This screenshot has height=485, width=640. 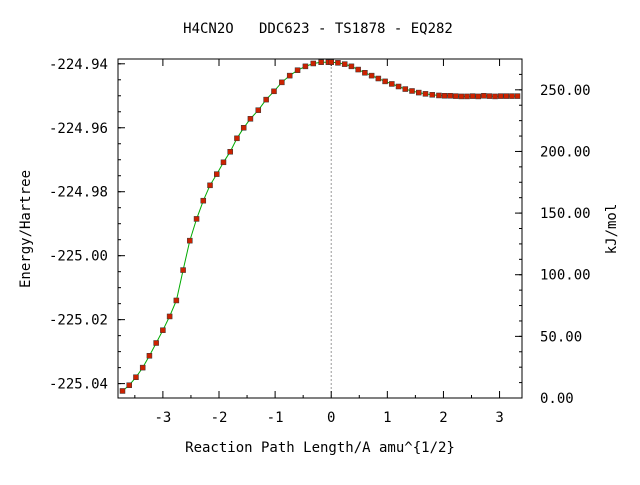 I want to click on y2-tick-label: 250.00, so click(x=565, y=91).